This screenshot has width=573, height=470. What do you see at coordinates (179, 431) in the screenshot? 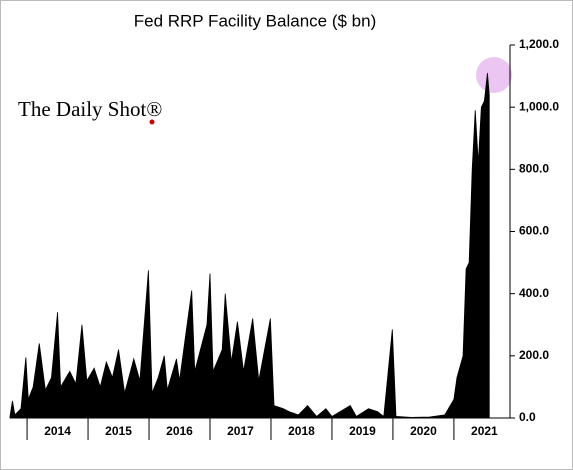
I see `x-tick-label: 2016` at bounding box center [179, 431].